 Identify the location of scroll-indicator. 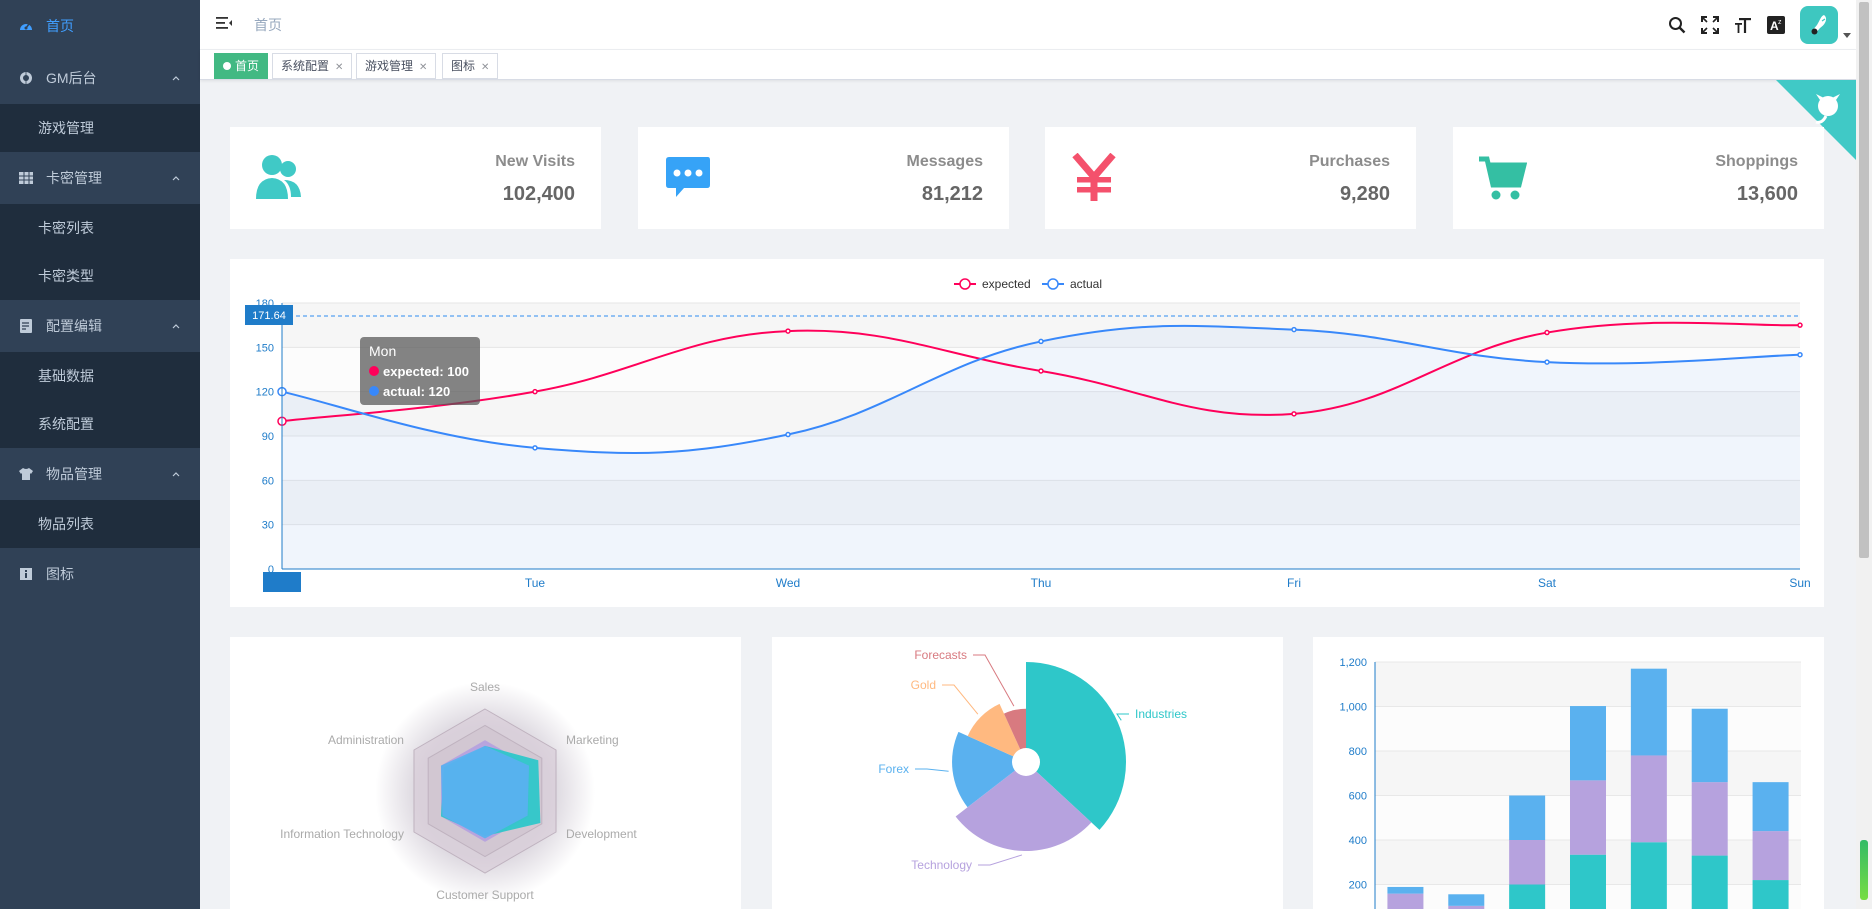
(1864, 870).